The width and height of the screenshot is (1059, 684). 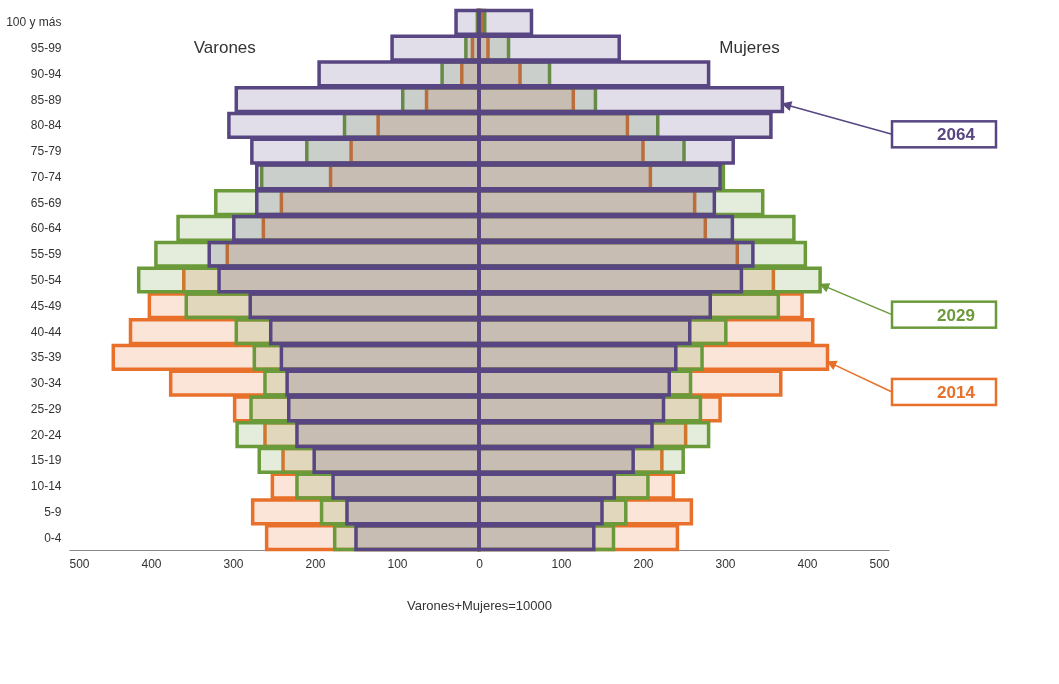 What do you see at coordinates (749, 48) in the screenshot?
I see `annotation: Mujeres` at bounding box center [749, 48].